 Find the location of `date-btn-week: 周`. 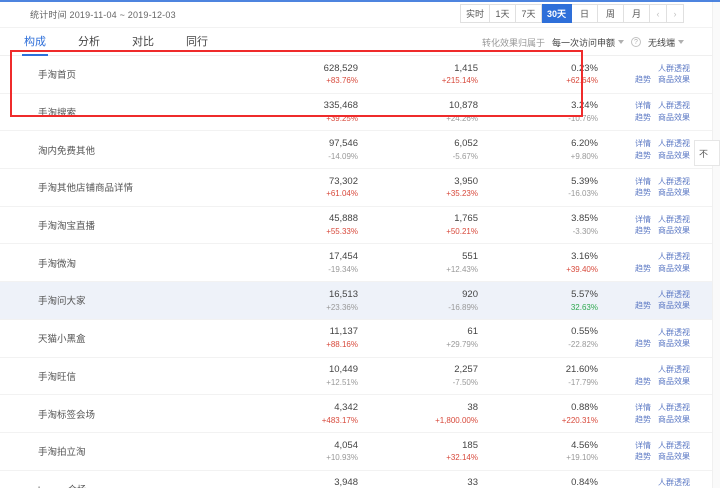

date-btn-week: 周 is located at coordinates (611, 13).